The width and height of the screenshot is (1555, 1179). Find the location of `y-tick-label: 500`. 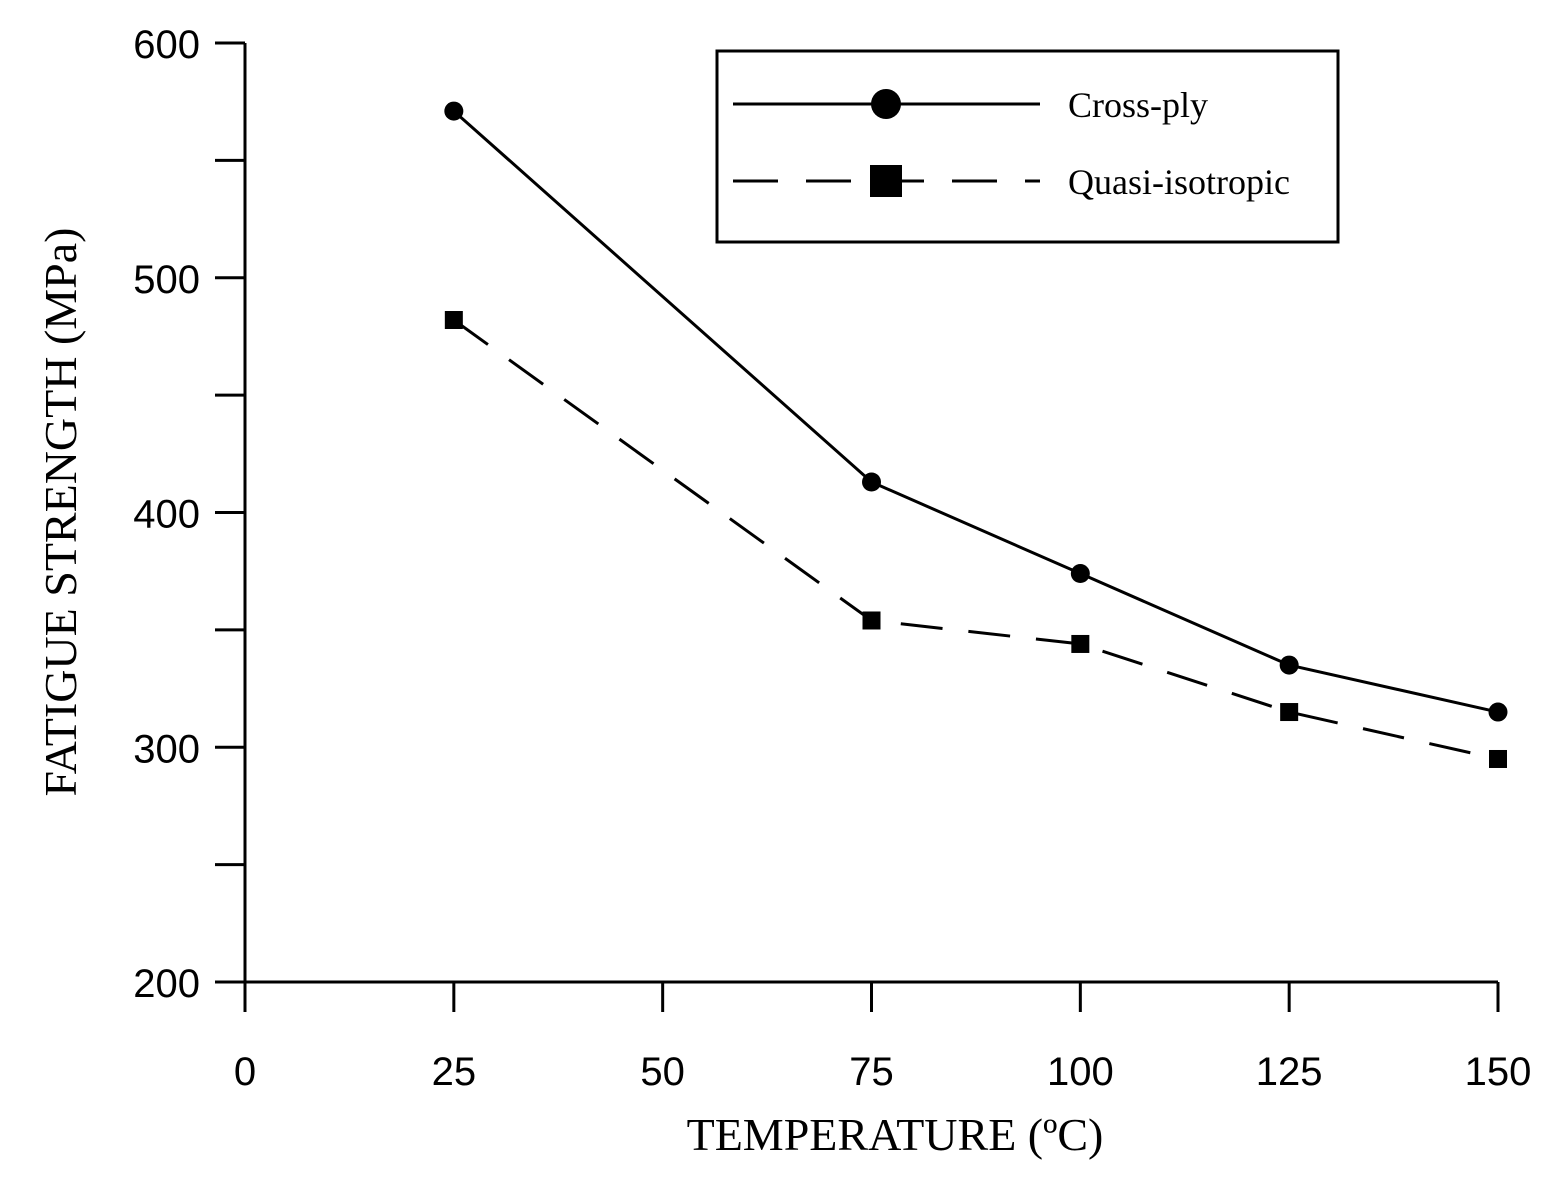

y-tick-label: 500 is located at coordinates (166, 280).